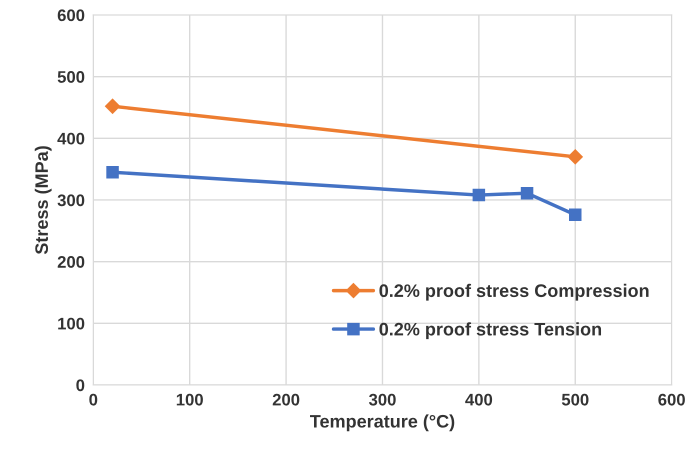  I want to click on y-tick-label: 500, so click(71, 77).